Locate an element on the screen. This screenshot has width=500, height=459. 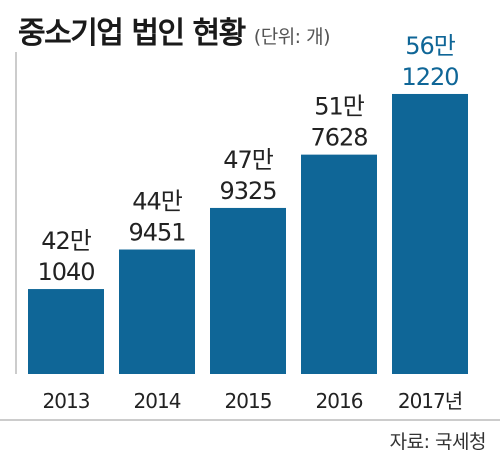
value-label-top-0: 42만 is located at coordinates (66, 241).